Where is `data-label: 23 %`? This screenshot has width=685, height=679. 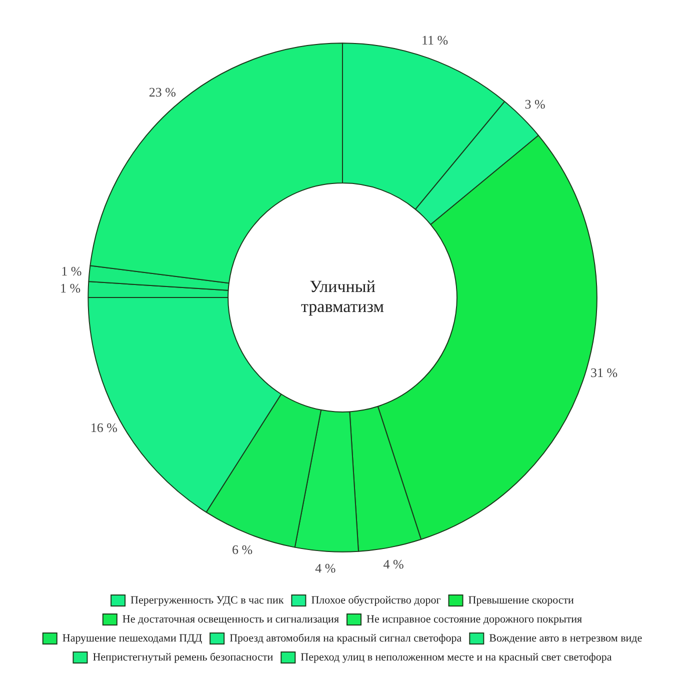
data-label: 23 % is located at coordinates (162, 92).